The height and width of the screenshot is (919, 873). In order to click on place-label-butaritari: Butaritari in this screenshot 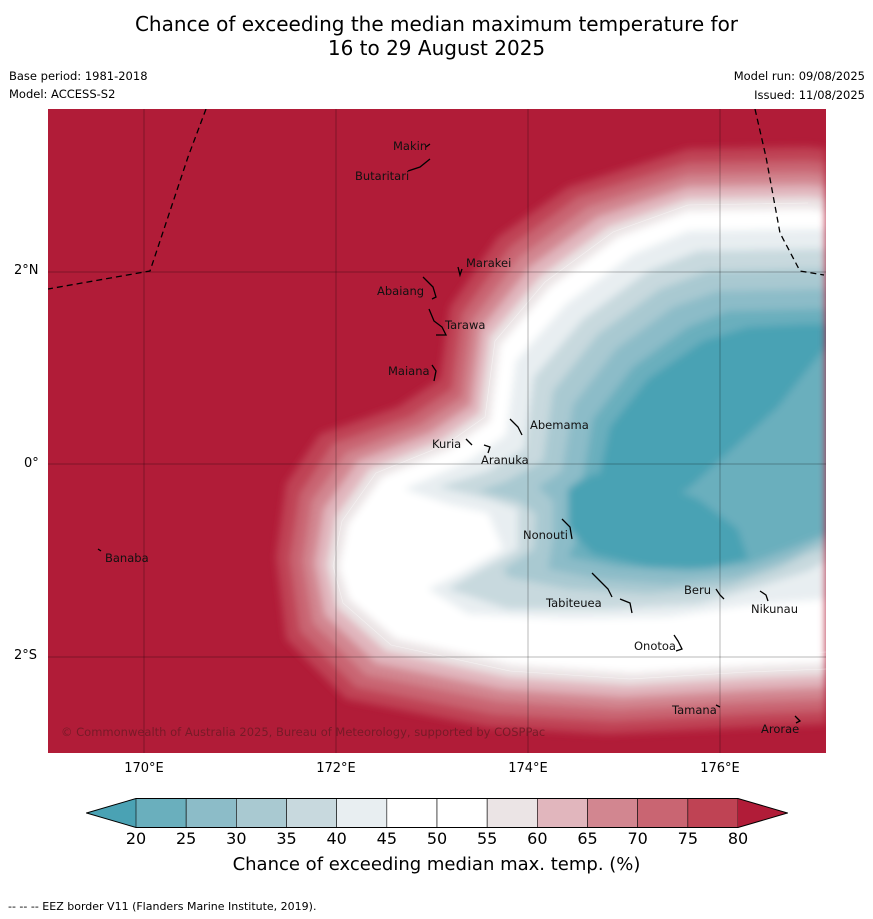, I will do `click(382, 176)`.